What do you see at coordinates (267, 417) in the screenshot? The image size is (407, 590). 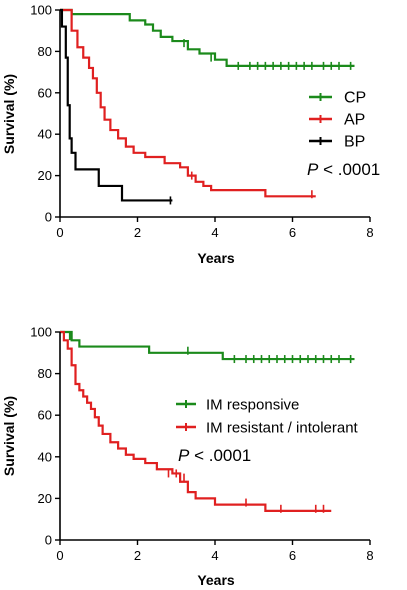 I see `legend-bottom: IM responsive IM resistant / intolerant` at bounding box center [267, 417].